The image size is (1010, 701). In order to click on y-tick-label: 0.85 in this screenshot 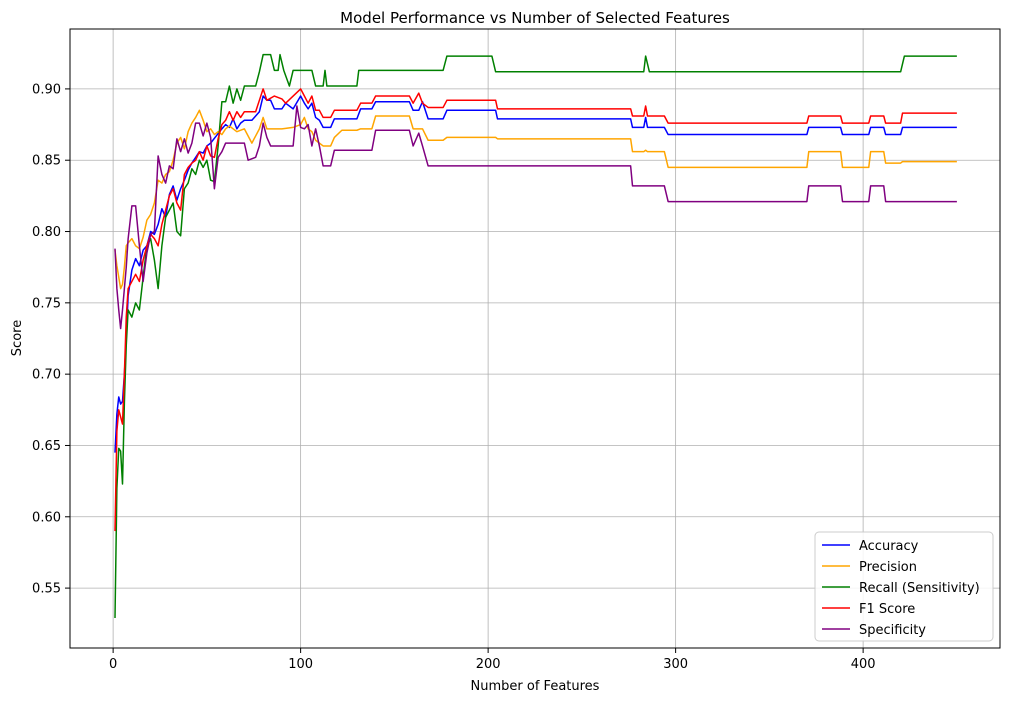, I will do `click(46, 161)`.